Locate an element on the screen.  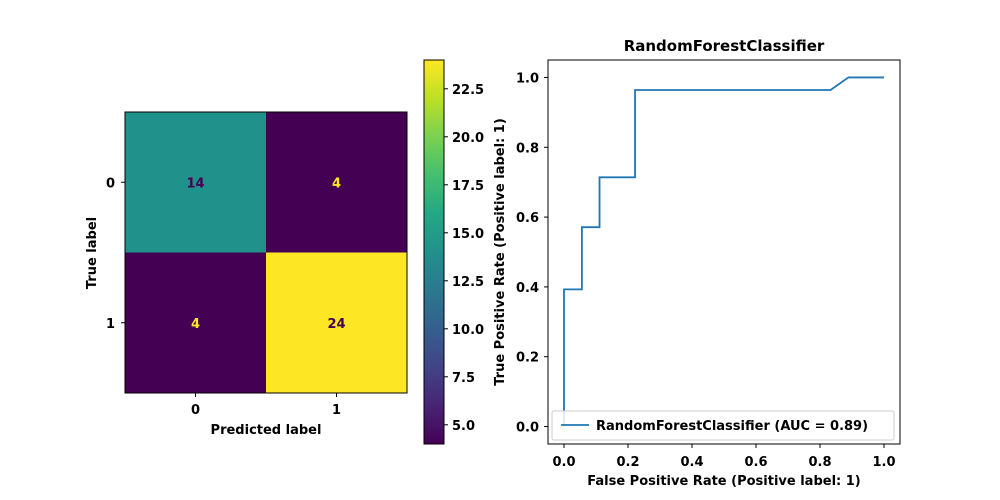
roc-legend: RandomForestClassifier (AUC = 0.89) is located at coordinates (723, 425).